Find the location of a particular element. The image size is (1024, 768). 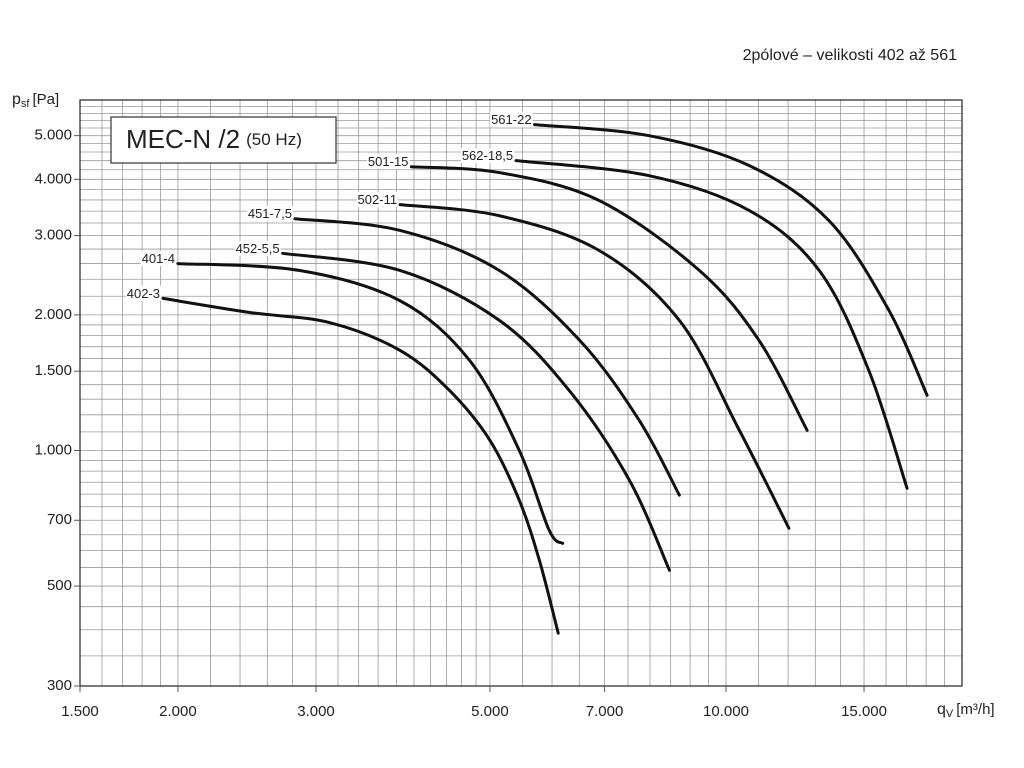

x-tick-label: 7.000 is located at coordinates (605, 711).